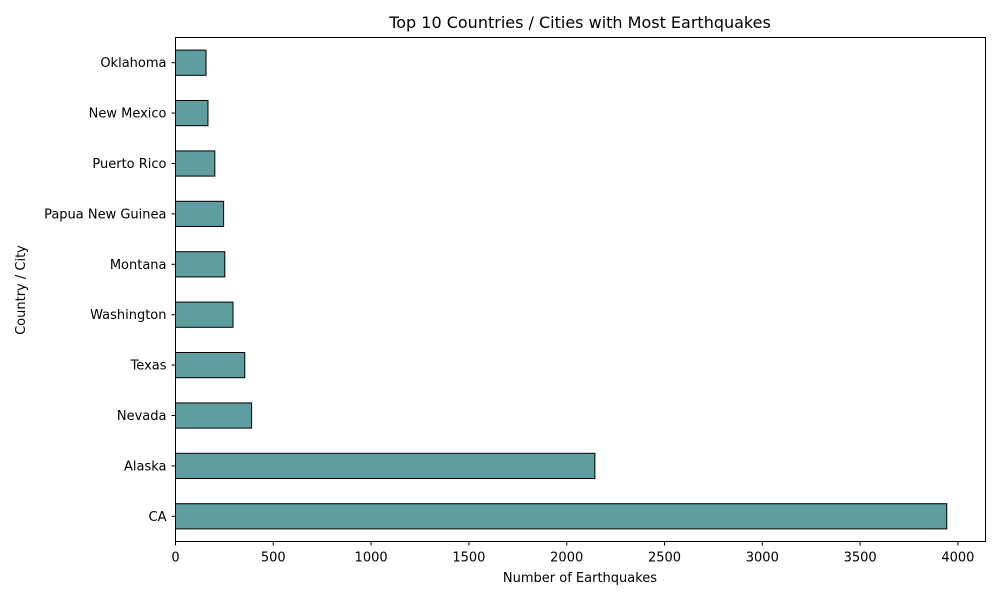 The image size is (1000, 600). Describe the element at coordinates (566, 558) in the screenshot. I see `x-tick-label: 2000` at that location.